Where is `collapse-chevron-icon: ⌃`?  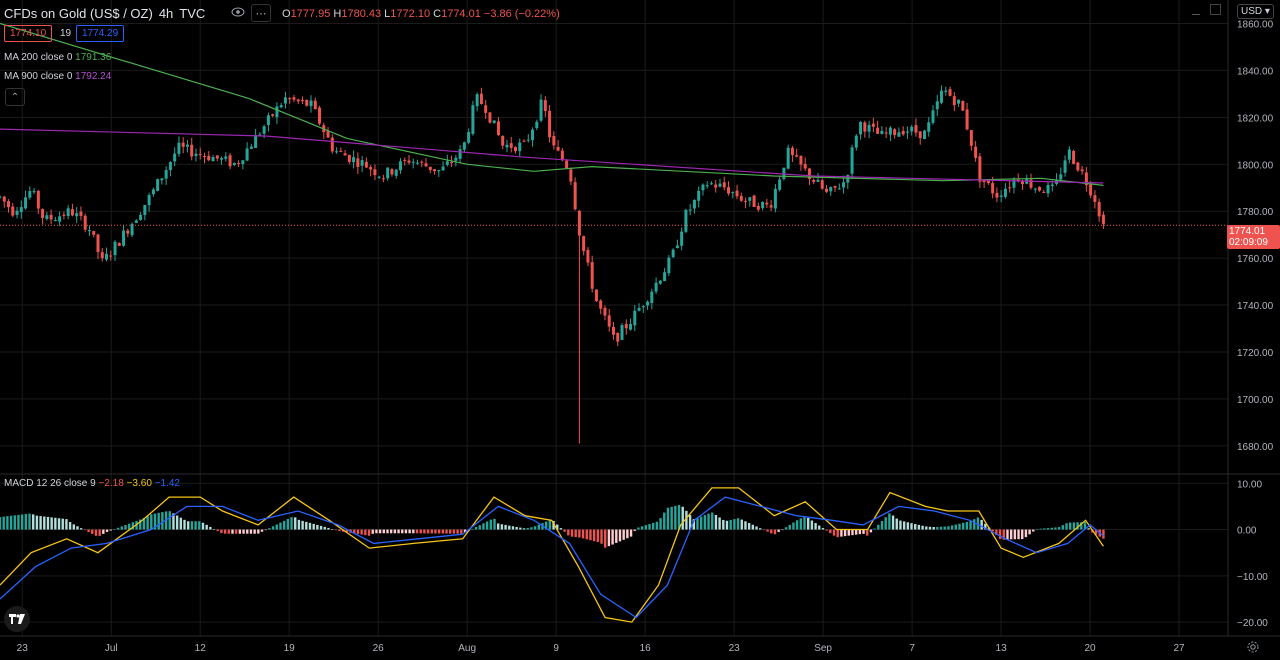 collapse-chevron-icon: ⌃ is located at coordinates (15, 97).